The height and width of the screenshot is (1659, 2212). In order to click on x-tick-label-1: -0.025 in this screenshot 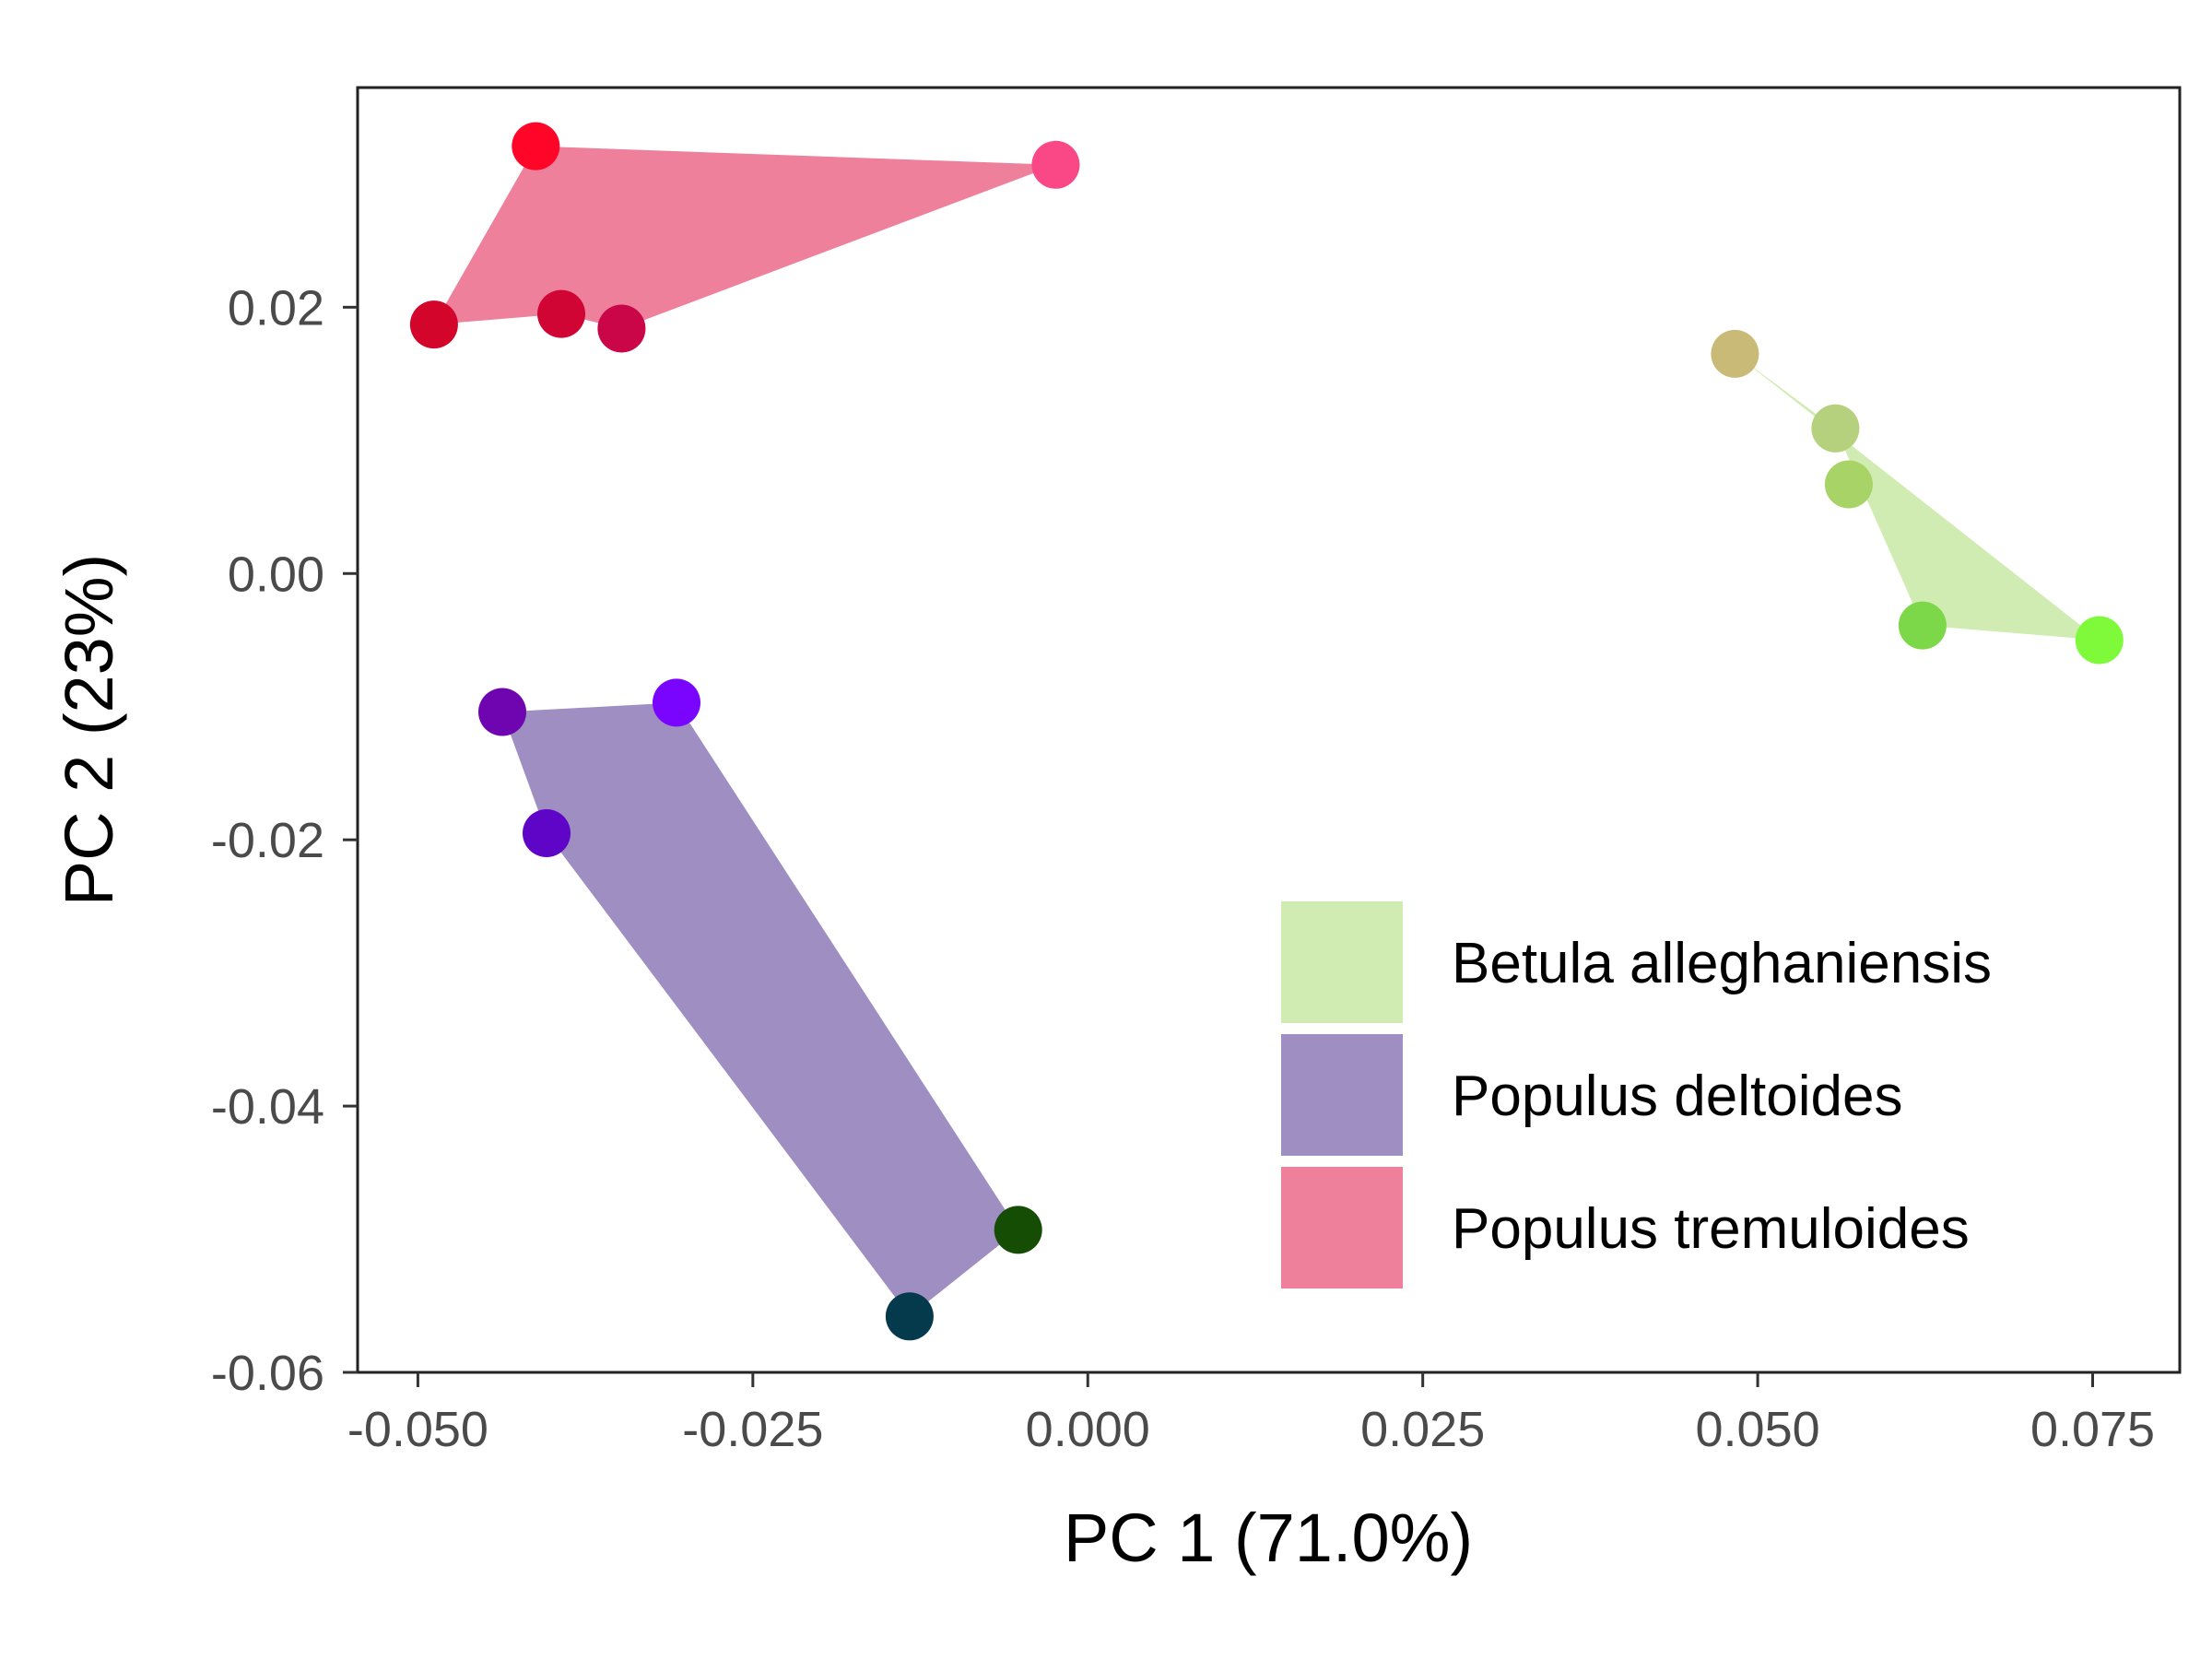, I will do `click(752, 1429)`.